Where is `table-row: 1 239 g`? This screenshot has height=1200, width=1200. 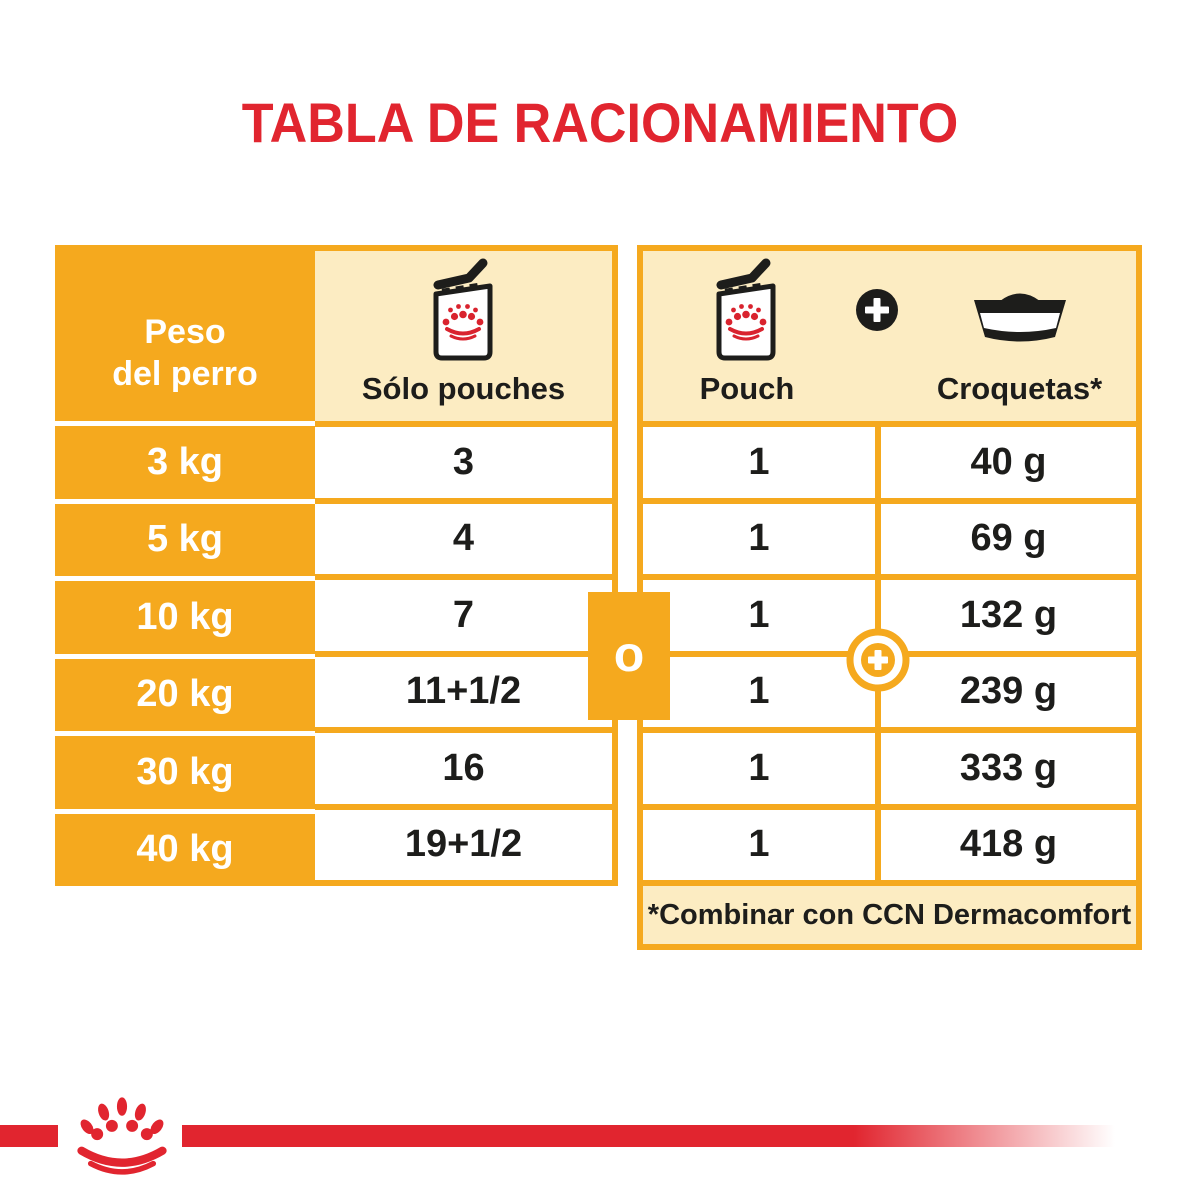 table-row: 1 239 g is located at coordinates (889, 691).